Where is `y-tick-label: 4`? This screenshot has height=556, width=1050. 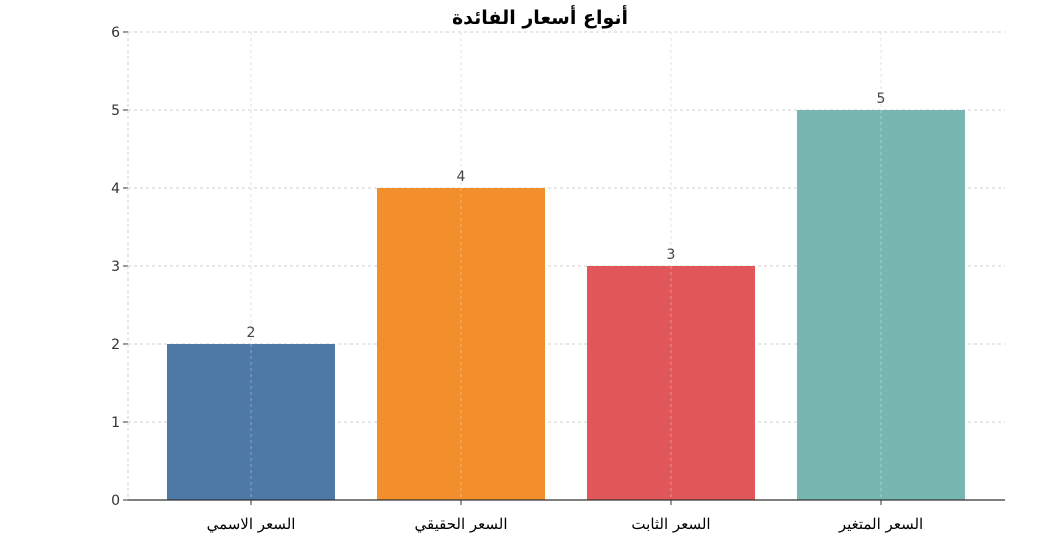 y-tick-label: 4 is located at coordinates (115, 189).